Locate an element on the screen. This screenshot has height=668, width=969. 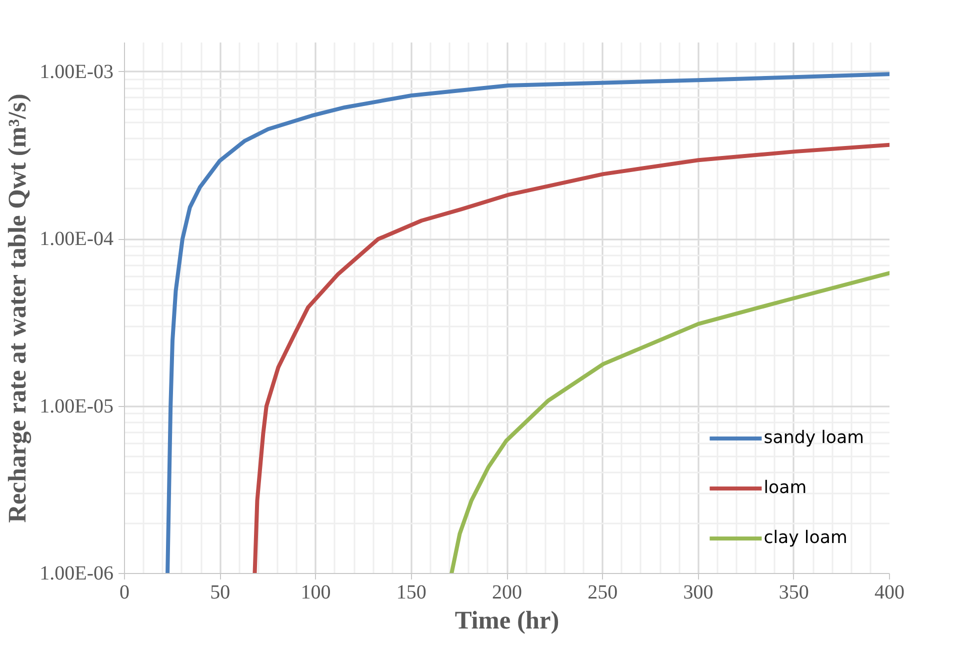
x-tick-label: 350 is located at coordinates (793, 593).